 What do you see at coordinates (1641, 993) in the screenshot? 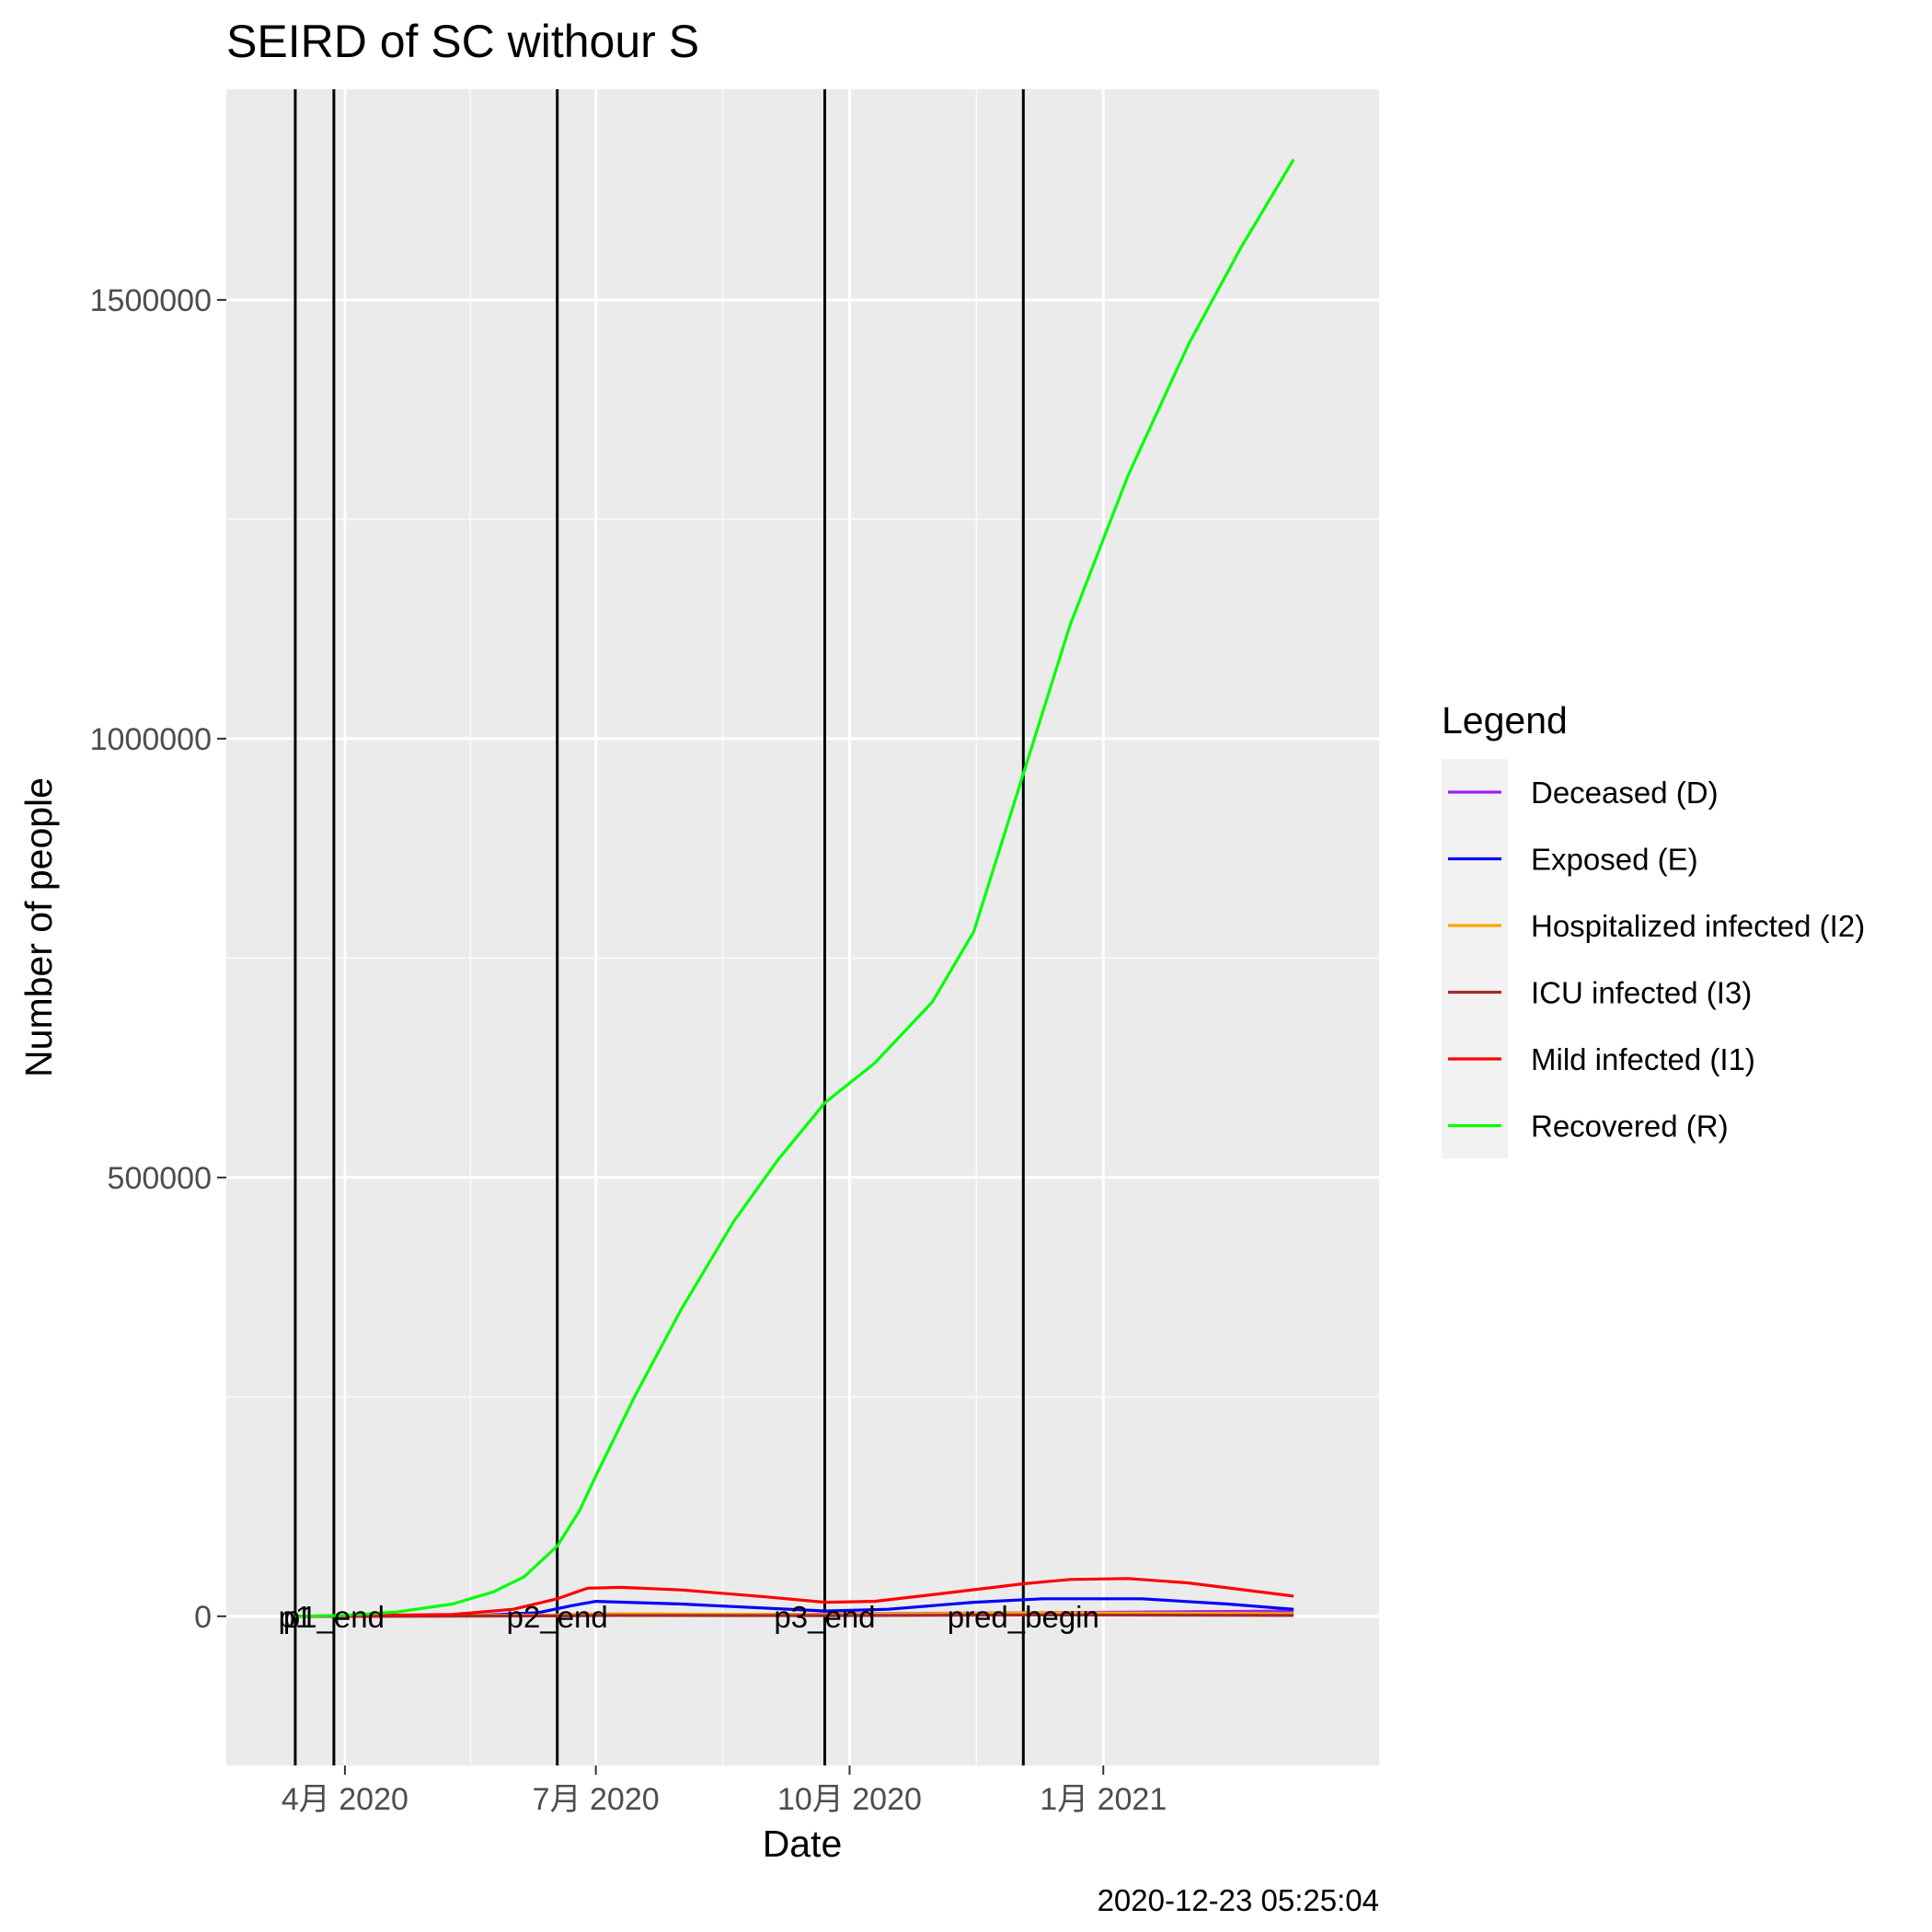
I see `legend-label: ICU infected (I3)` at bounding box center [1641, 993].